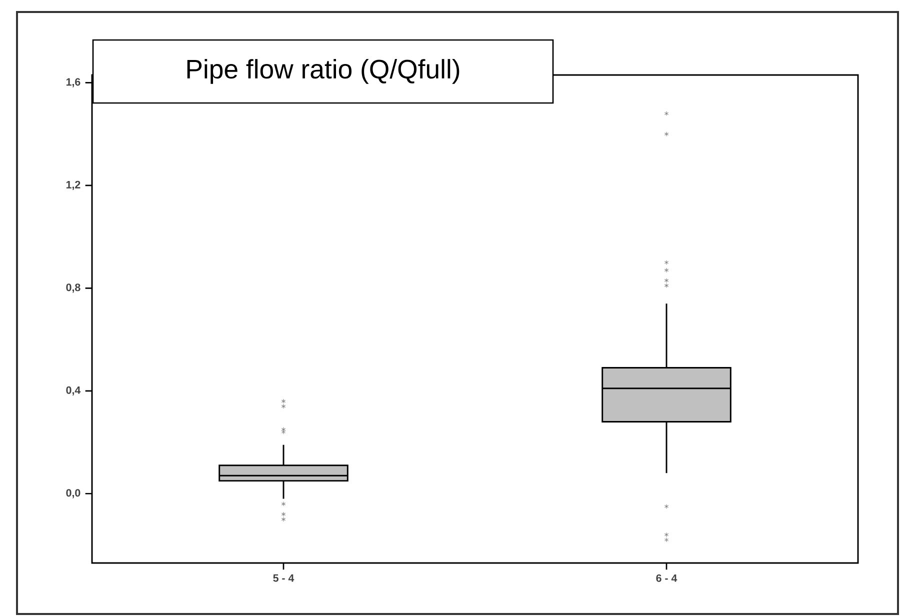 The height and width of the screenshot is (616, 907). What do you see at coordinates (323, 71) in the screenshot?
I see `chart-title: Pipe flow ratio (Q/Qfull)` at bounding box center [323, 71].